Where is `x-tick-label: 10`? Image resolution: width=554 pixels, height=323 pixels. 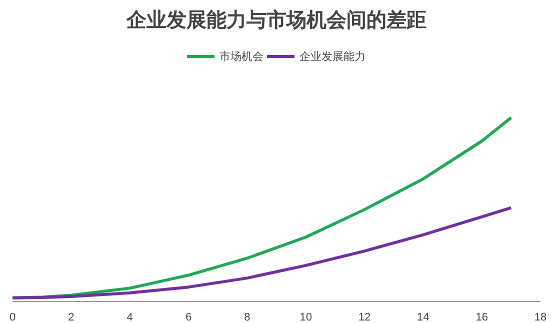 x-tick-label: 10 is located at coordinates (306, 317).